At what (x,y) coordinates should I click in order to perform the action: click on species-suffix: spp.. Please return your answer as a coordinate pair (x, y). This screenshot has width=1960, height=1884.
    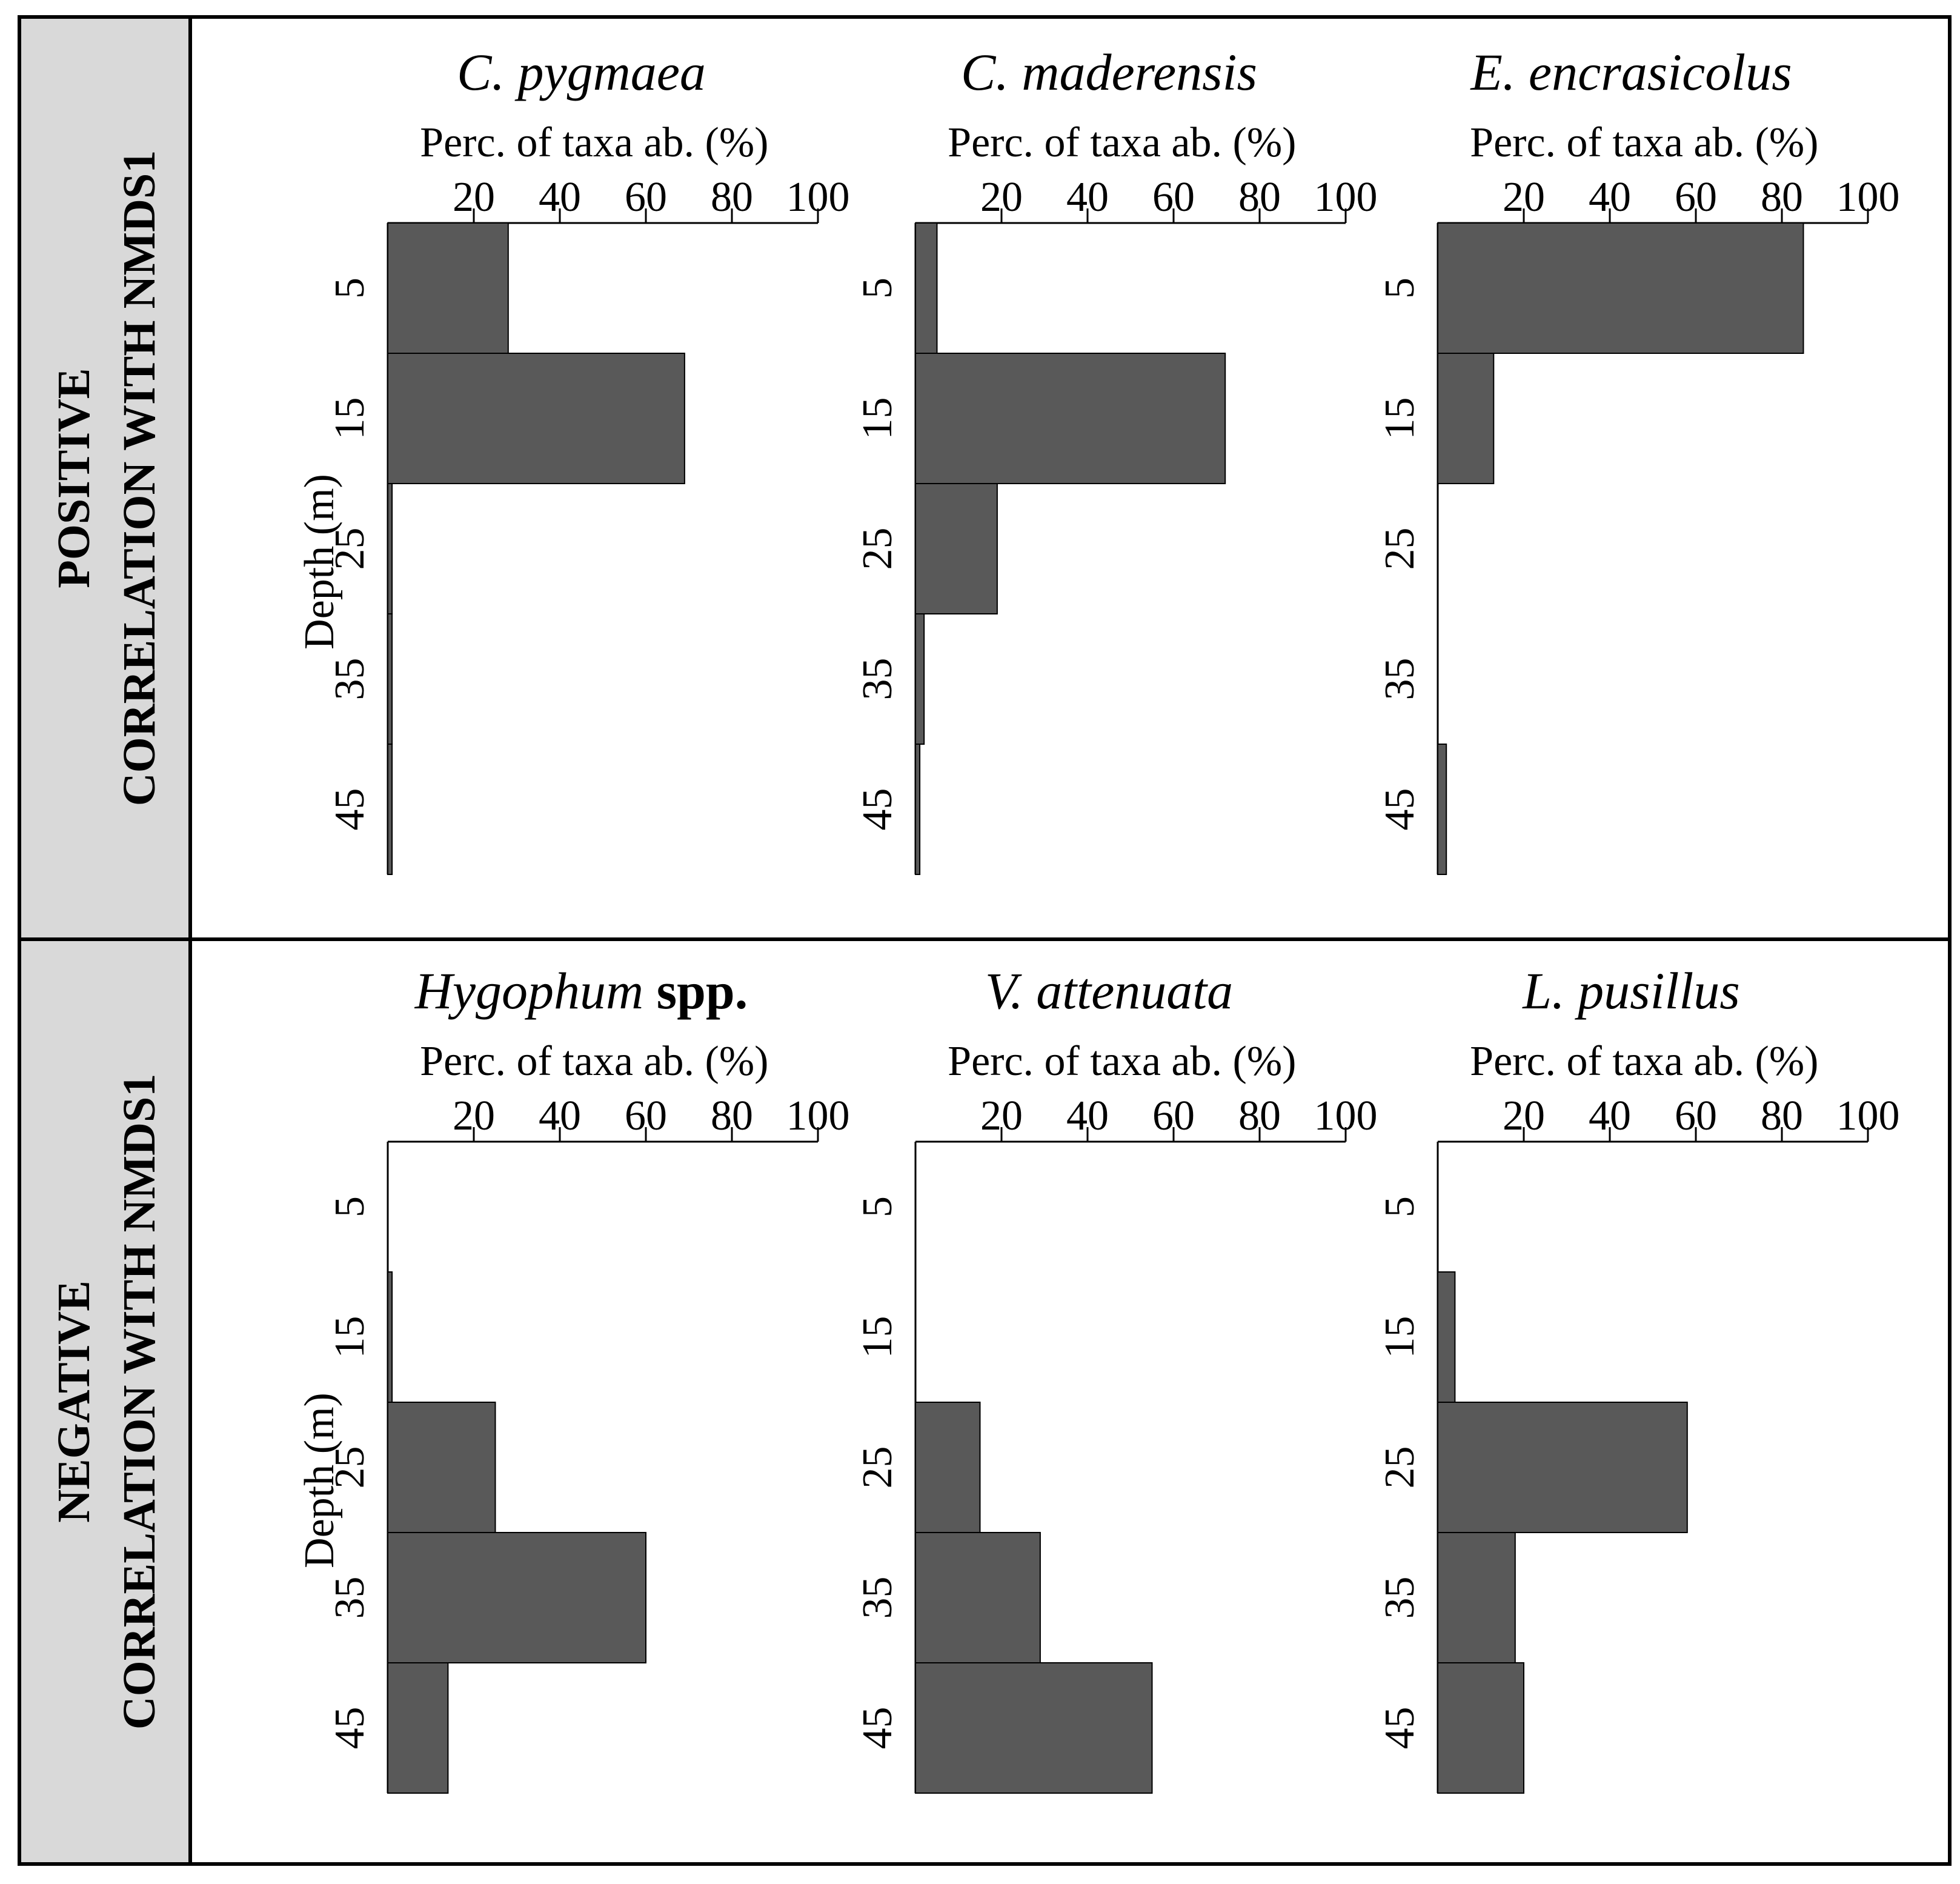
    Looking at the image, I should click on (695, 991).